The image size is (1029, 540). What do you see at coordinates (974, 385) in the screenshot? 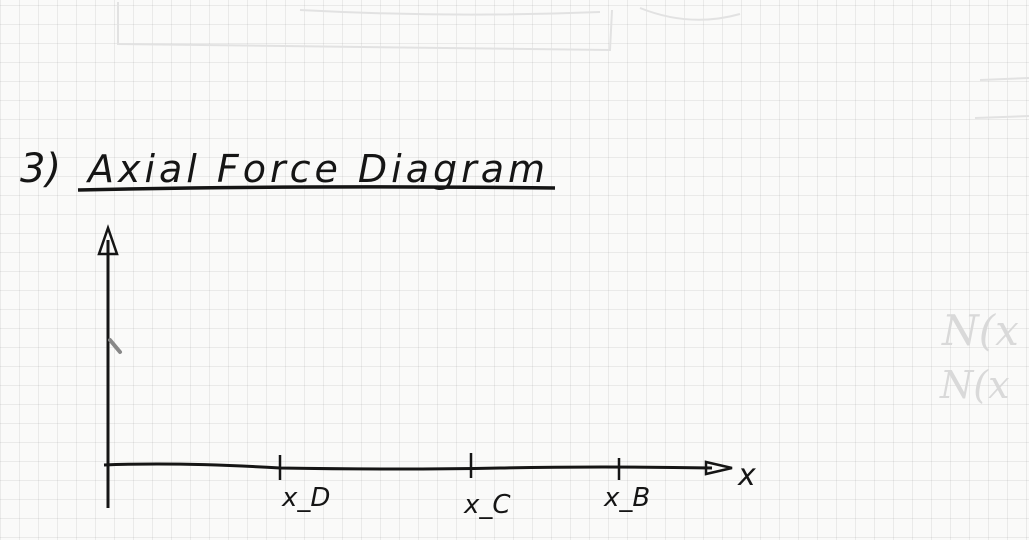
I see `ghost-text-2: N(x` at bounding box center [974, 385].